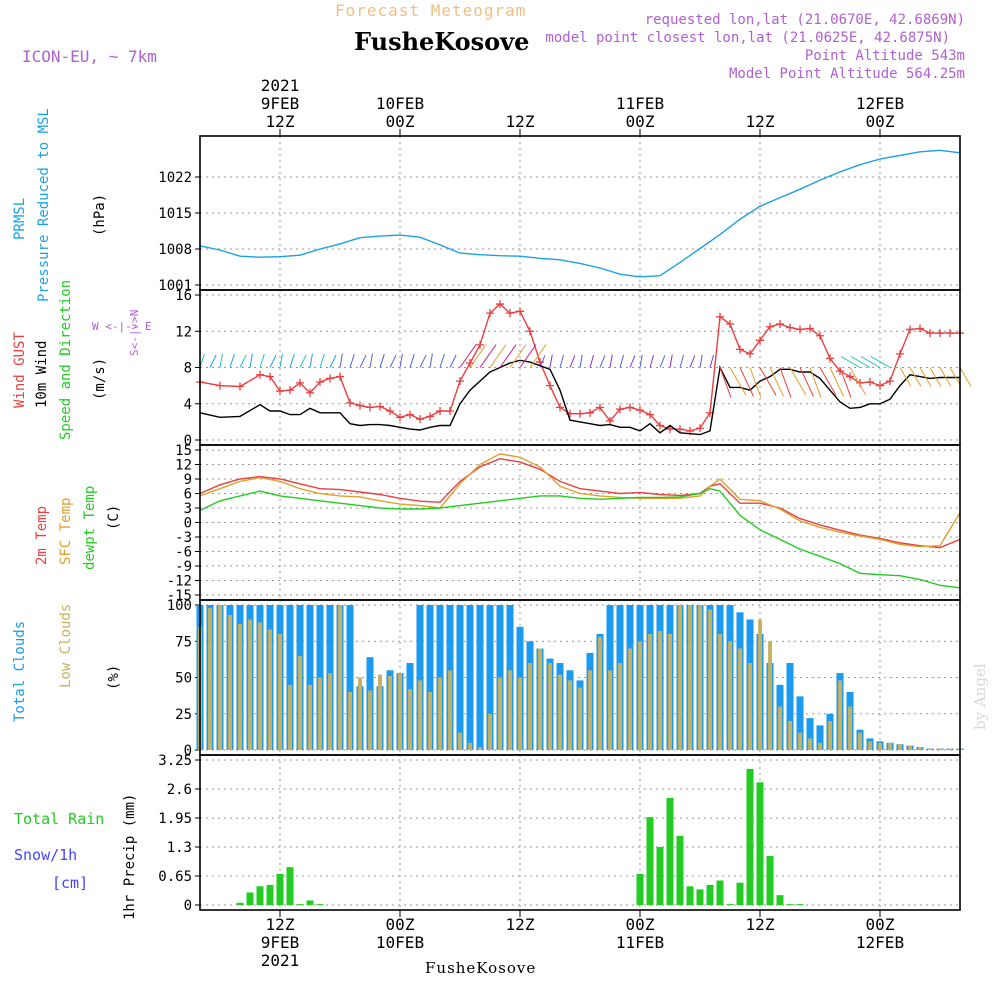 The width and height of the screenshot is (1000, 1000). I want to click on top-time-label: 2021, so click(280, 85).